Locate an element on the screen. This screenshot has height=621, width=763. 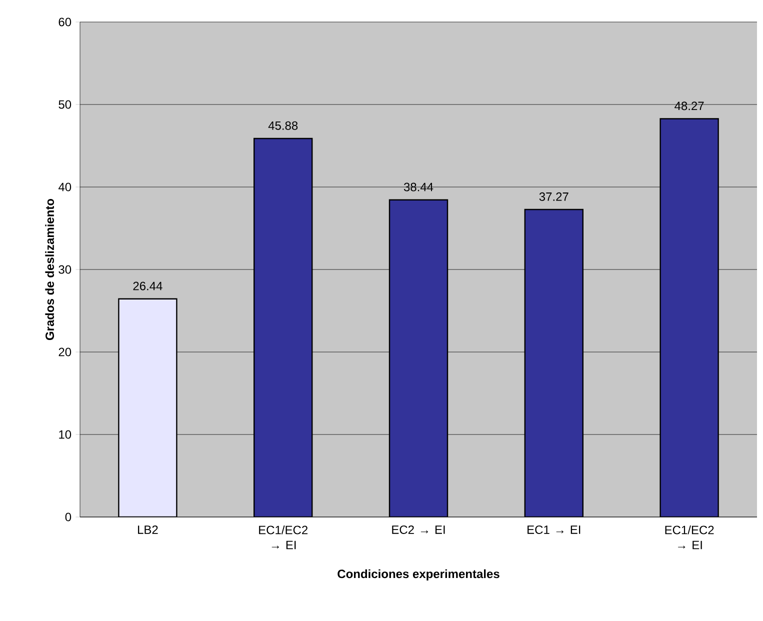
x-tick-label: EC2 → EI is located at coordinates (418, 529).